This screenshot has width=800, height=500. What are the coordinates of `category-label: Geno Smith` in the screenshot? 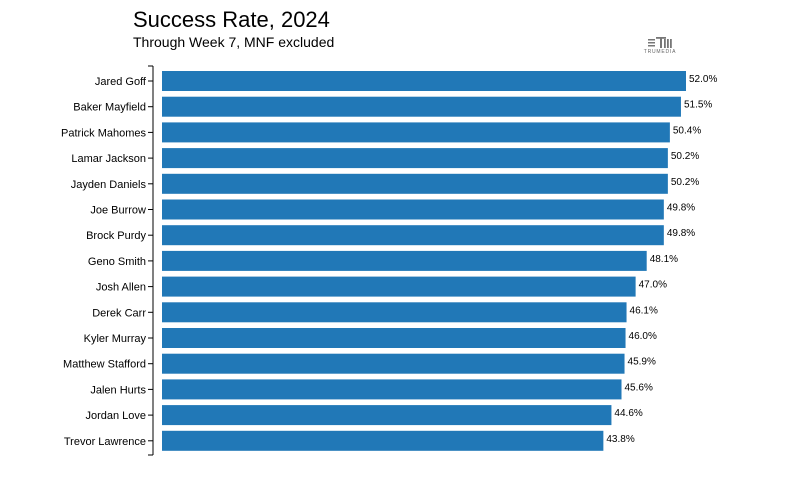 It's located at (117, 262).